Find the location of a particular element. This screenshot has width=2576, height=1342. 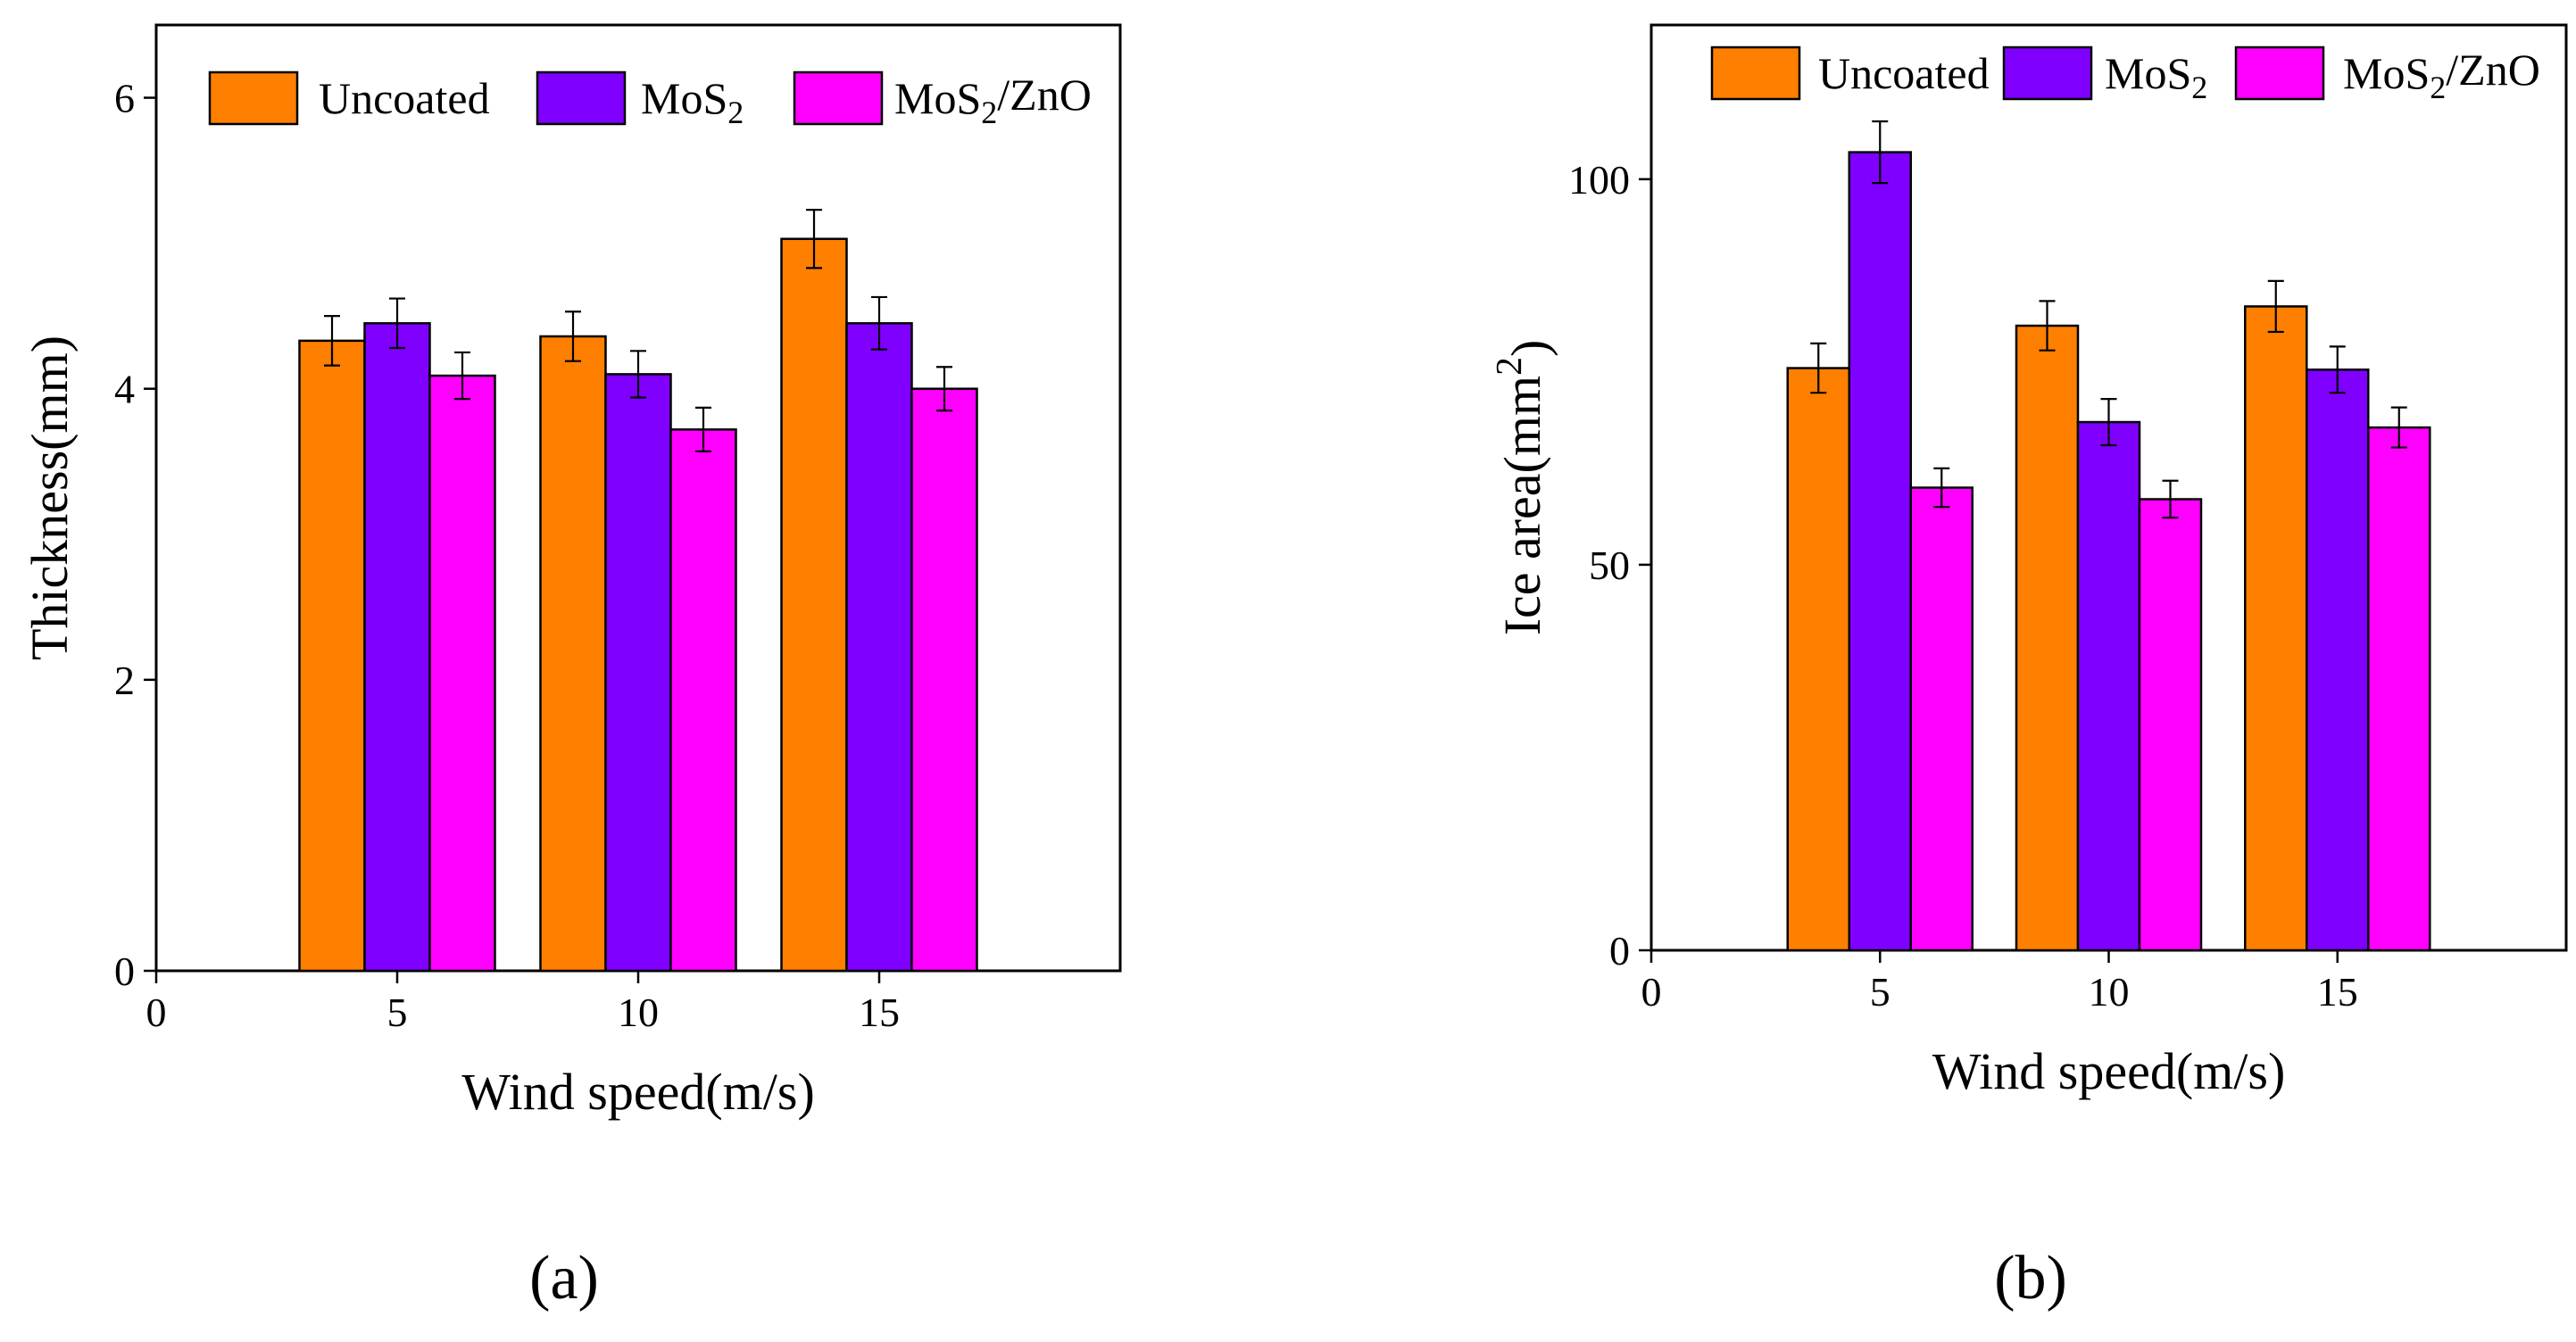

y-tick-label: 50 is located at coordinates (1610, 565).